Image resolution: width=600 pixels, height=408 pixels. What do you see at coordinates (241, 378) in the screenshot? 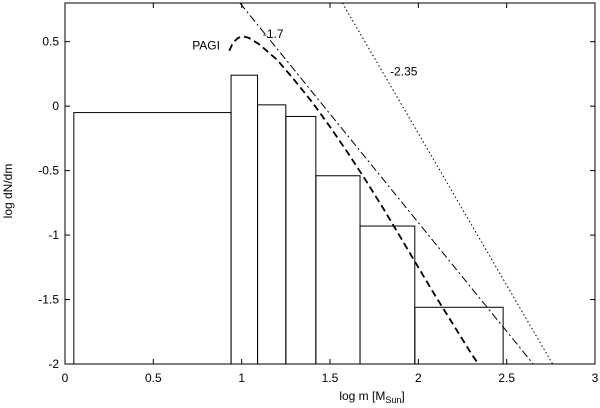
I see `x-tick-label: 1` at bounding box center [241, 378].